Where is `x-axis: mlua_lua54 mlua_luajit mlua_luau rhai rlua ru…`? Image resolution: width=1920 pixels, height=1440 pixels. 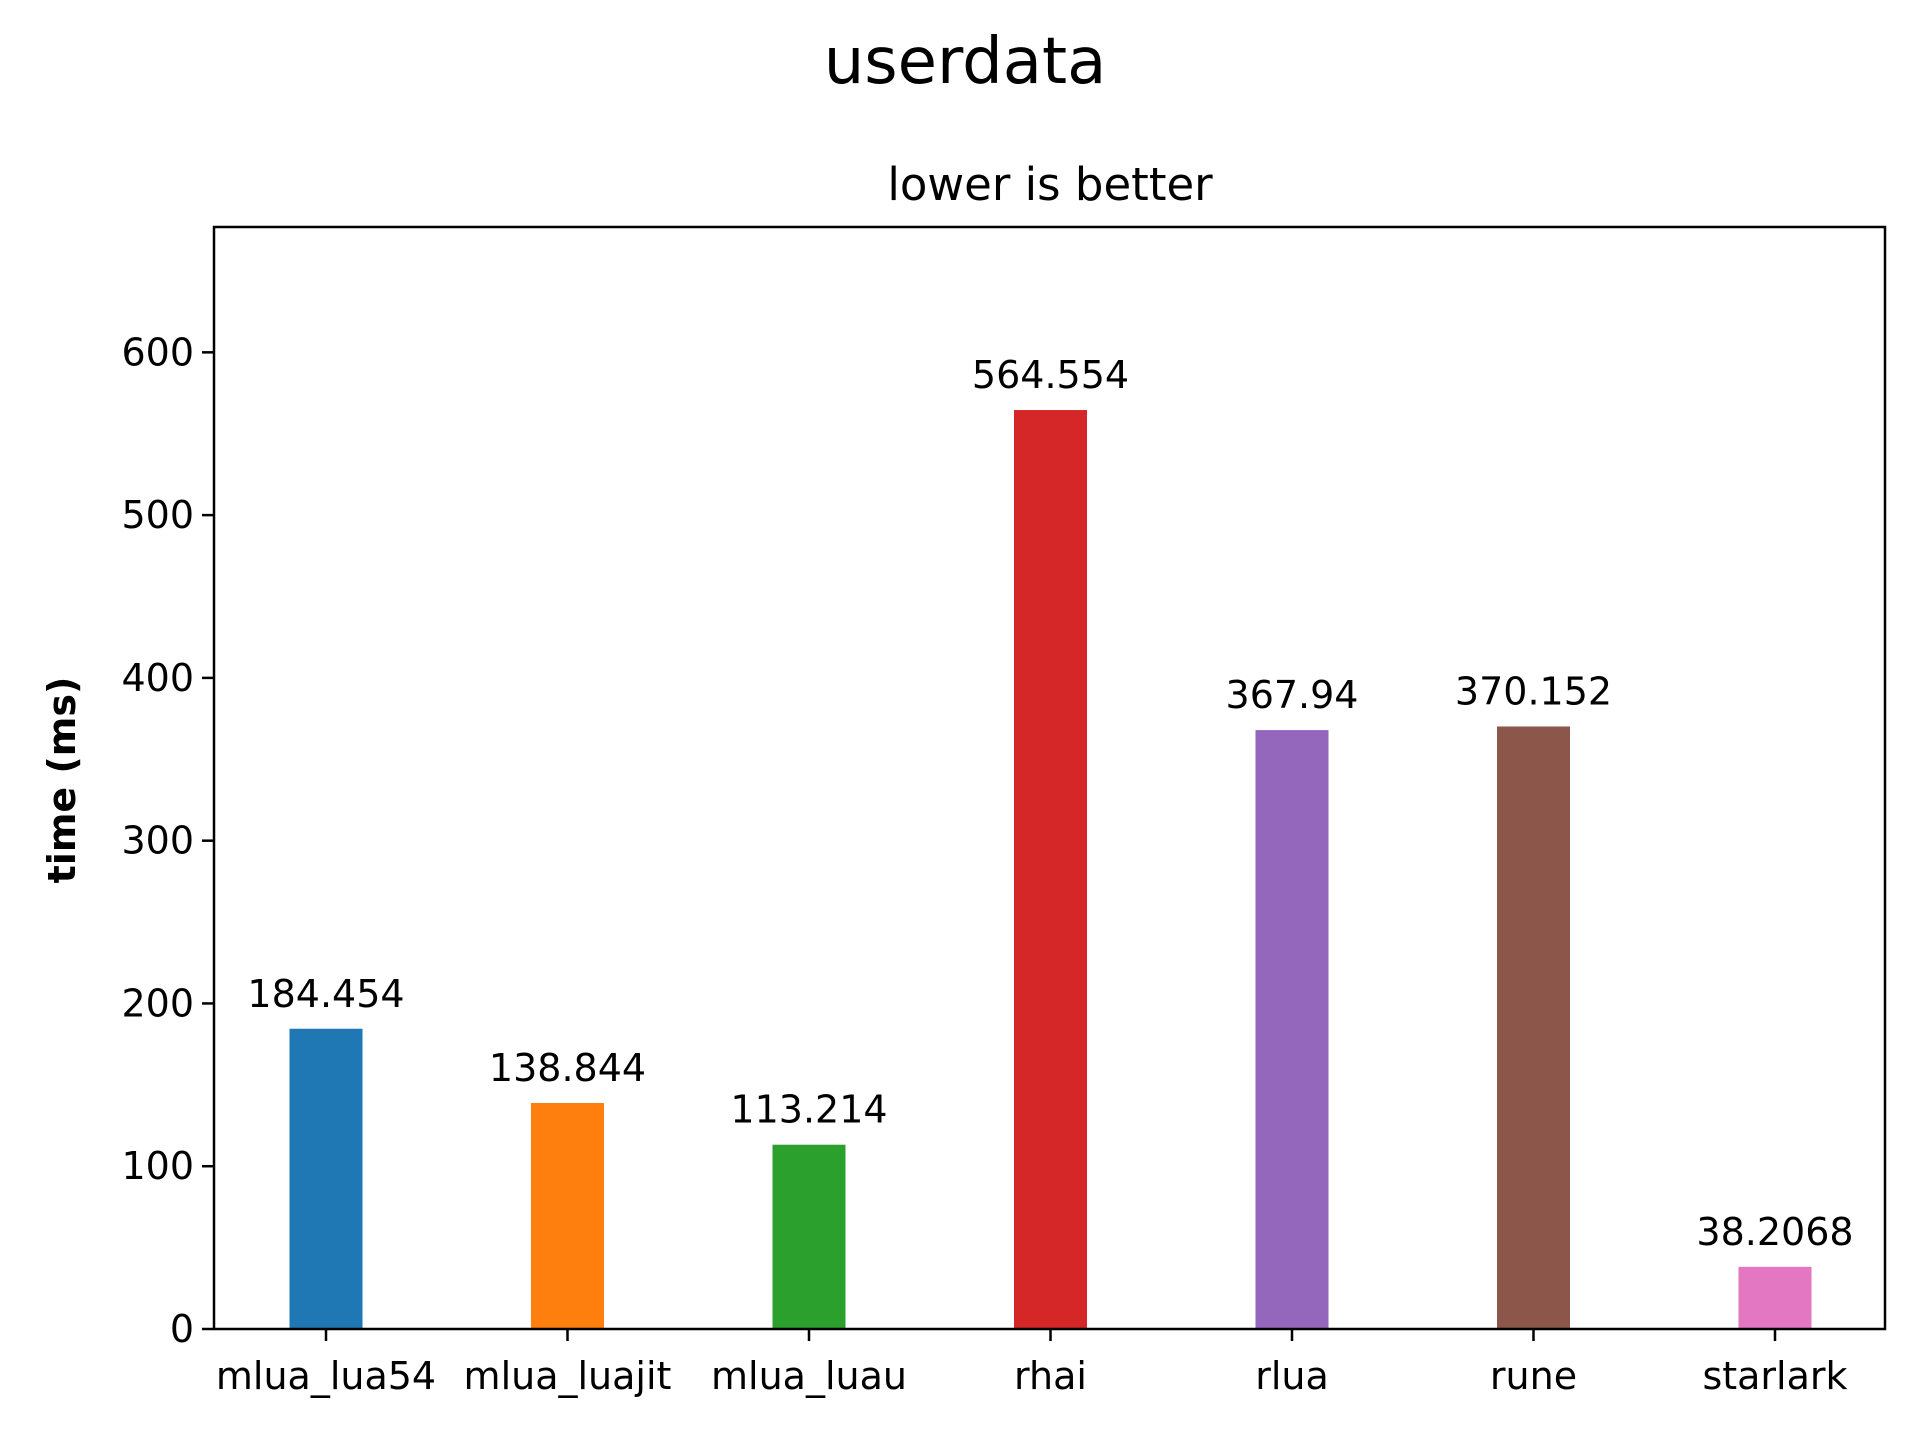
x-axis: mlua_lua54 mlua_luajit mlua_luau rhai rlua ru… is located at coordinates (1032, 1363).